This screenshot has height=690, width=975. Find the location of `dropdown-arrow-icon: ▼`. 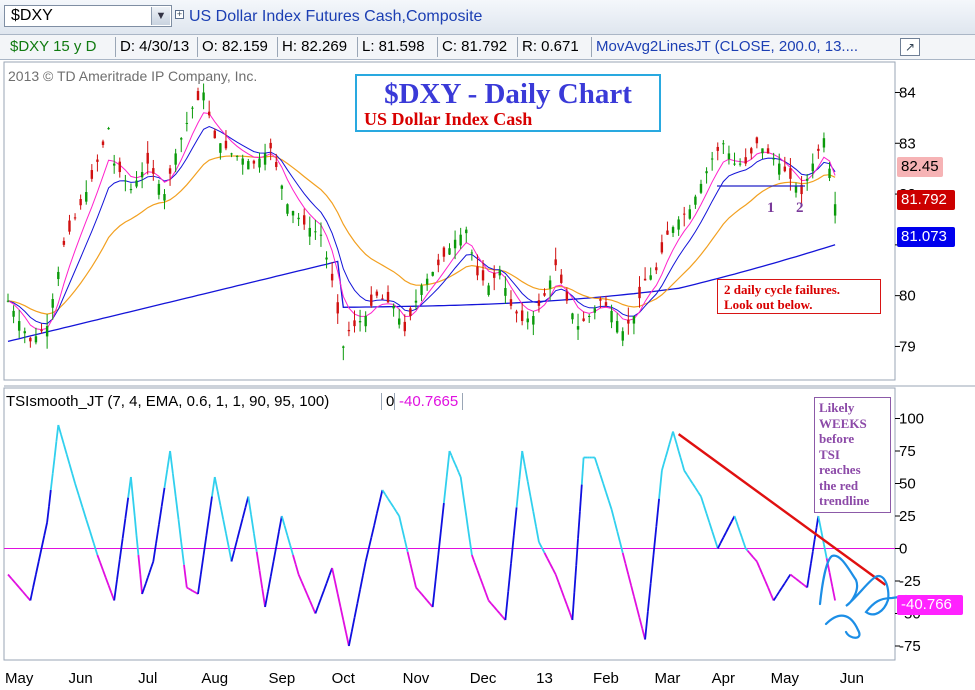

dropdown-arrow-icon: ▼ is located at coordinates (160, 16).